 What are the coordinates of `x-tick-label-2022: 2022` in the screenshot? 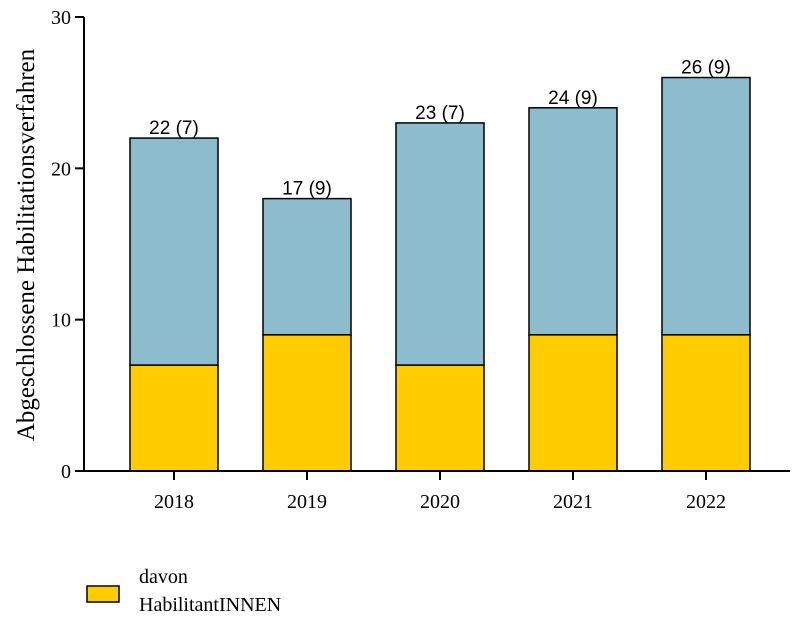 It's located at (706, 502).